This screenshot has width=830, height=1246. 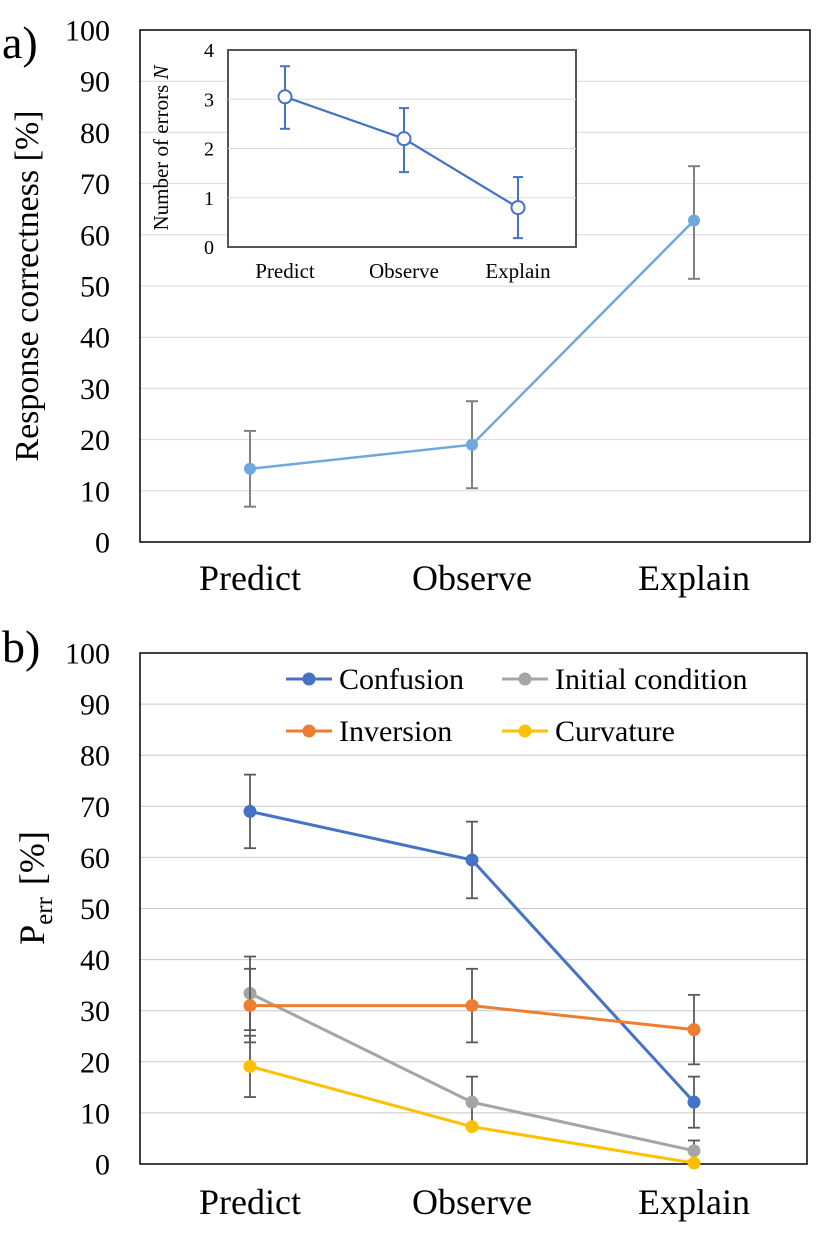 I want to click on panel-a-x-tick-labels: Predict Observe Explain, so click(x=474, y=578).